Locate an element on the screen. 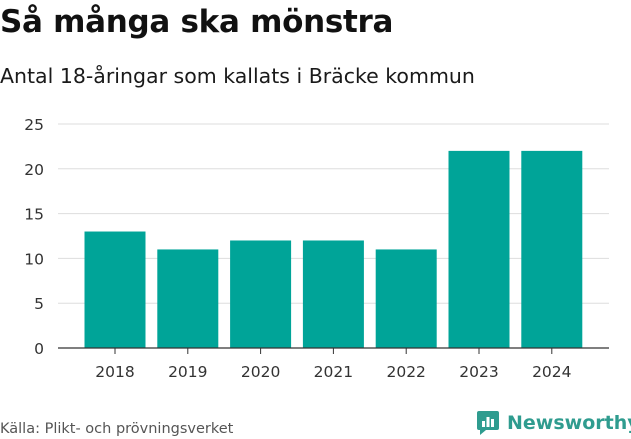  newsworthy-logo: Newsworthy is located at coordinates (553, 423).